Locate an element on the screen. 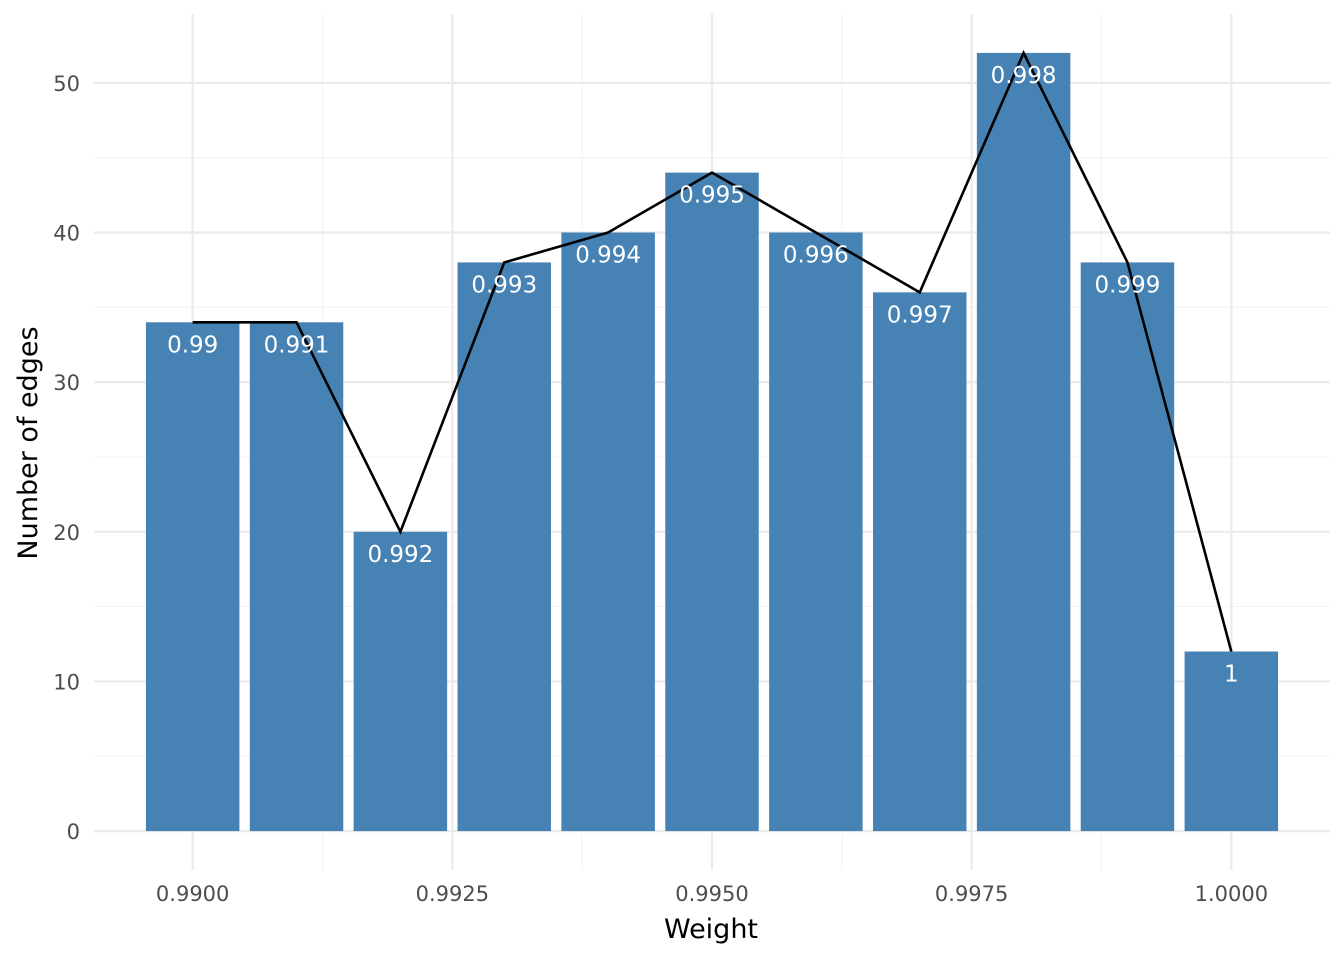  x-tick-label: 0.9975 is located at coordinates (971, 894).